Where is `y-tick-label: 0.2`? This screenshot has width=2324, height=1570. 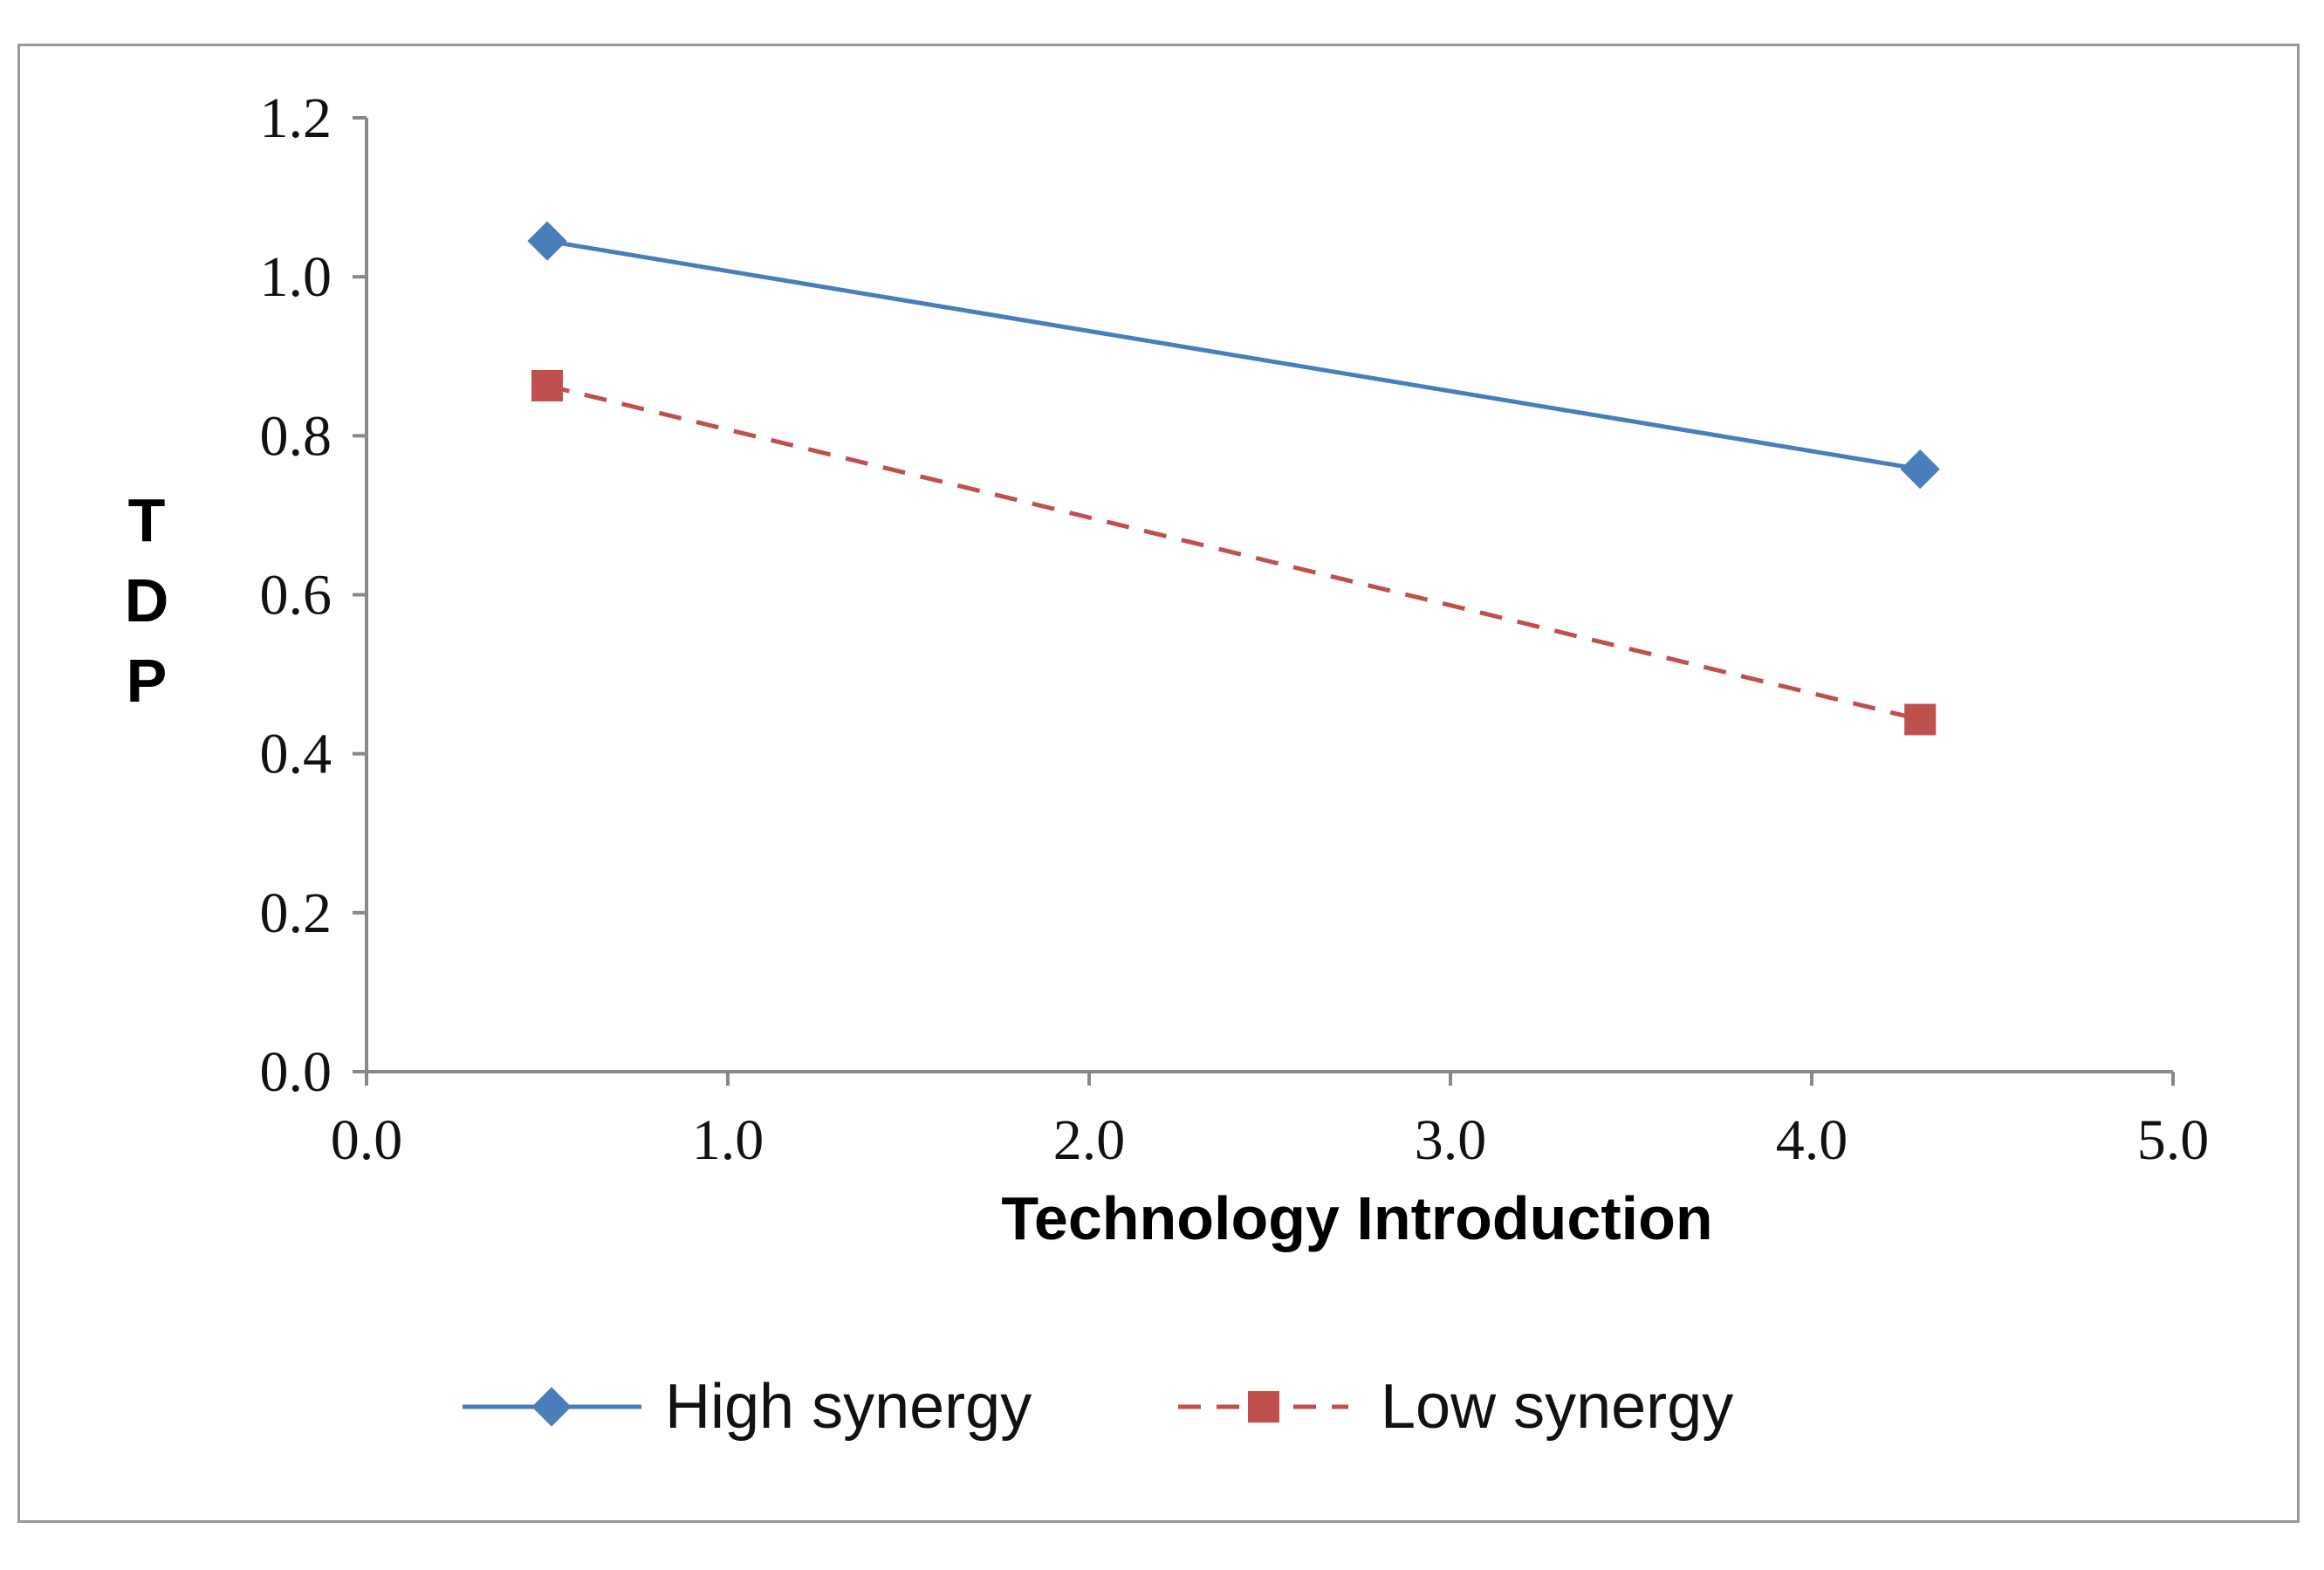
y-tick-label: 0.2 is located at coordinates (296, 913).